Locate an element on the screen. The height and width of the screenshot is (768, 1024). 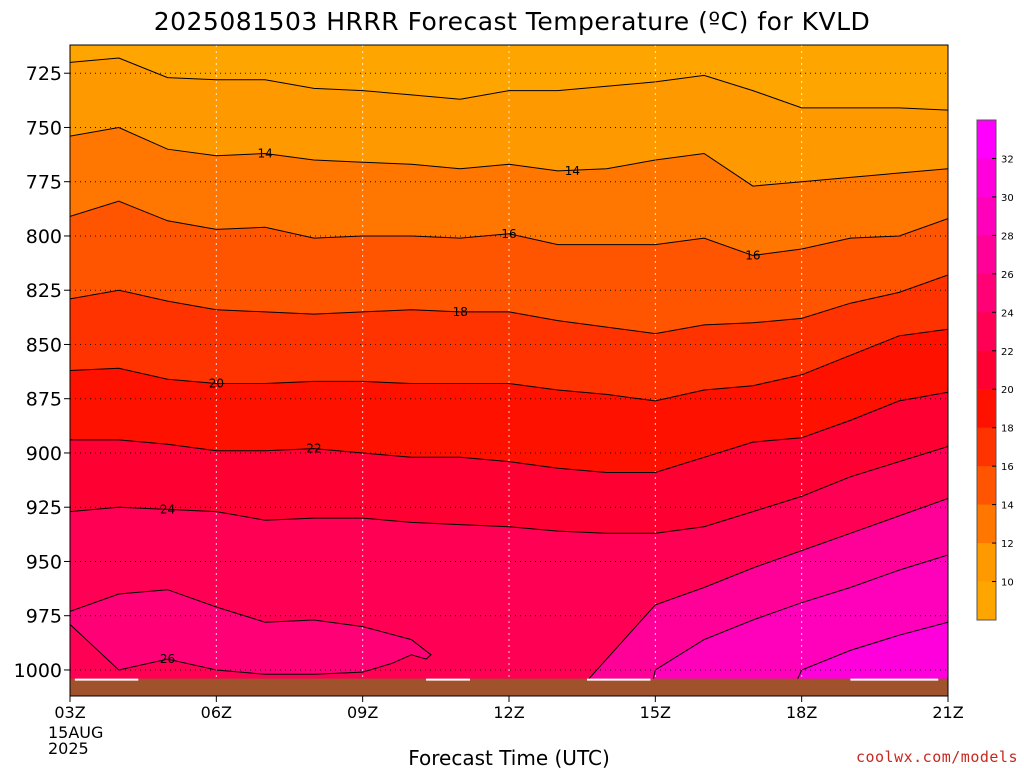
temperature-band-26-pocket is located at coordinates (250, 632).